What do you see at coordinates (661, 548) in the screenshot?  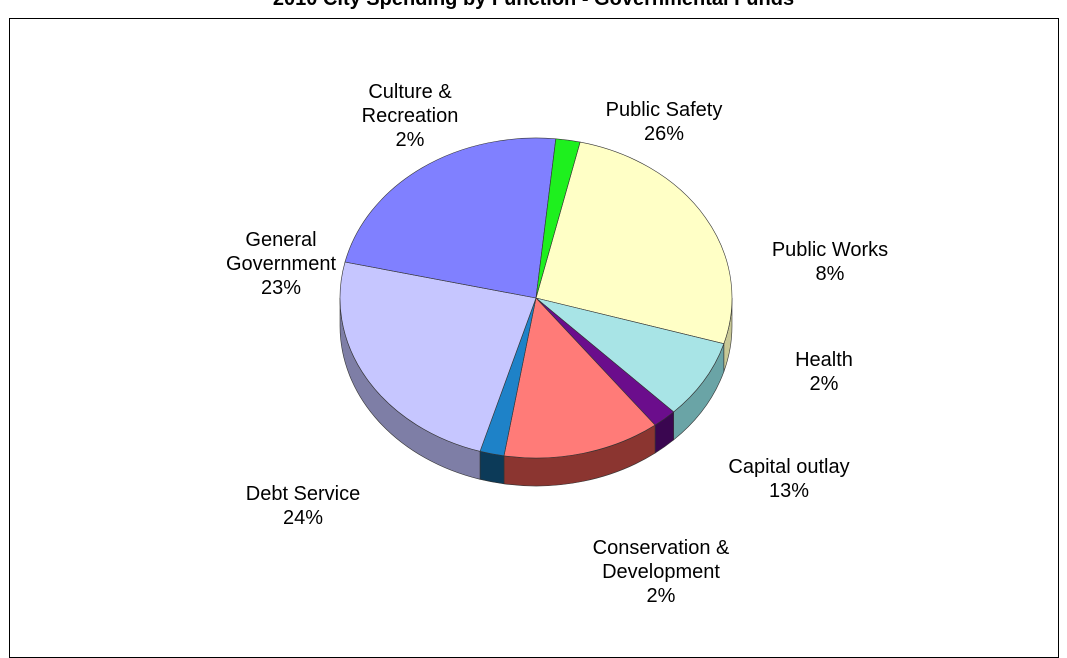 I see `slice-label-text: Conservation &` at bounding box center [661, 548].